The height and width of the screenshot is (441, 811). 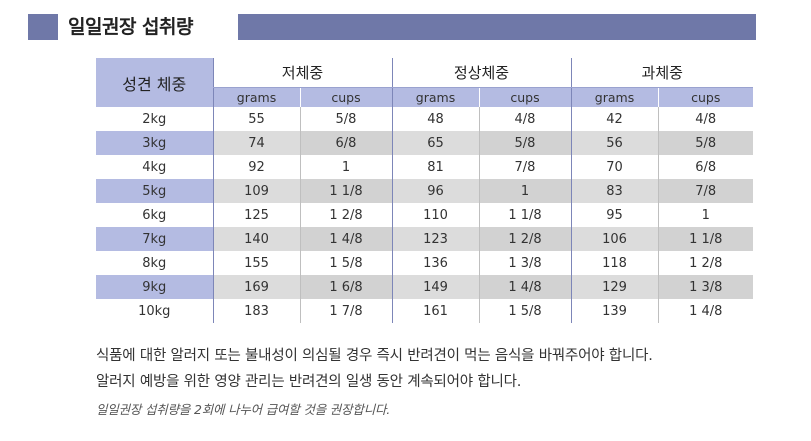 What do you see at coordinates (614, 143) in the screenshot?
I see `grams-cell: 56` at bounding box center [614, 143].